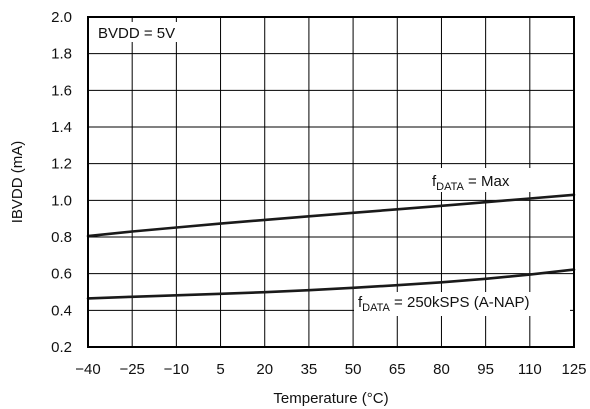 The width and height of the screenshot is (590, 409). What do you see at coordinates (397, 369) in the screenshot?
I see `x-tick-label: 65` at bounding box center [397, 369].